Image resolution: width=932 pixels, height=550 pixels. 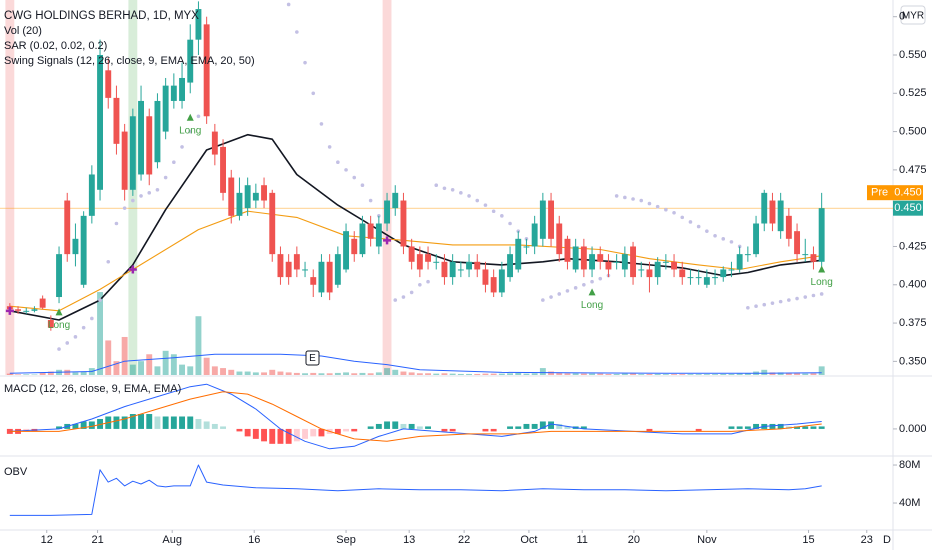 What do you see at coordinates (707, 540) in the screenshot?
I see `x-tick-label: Nov` at bounding box center [707, 540].